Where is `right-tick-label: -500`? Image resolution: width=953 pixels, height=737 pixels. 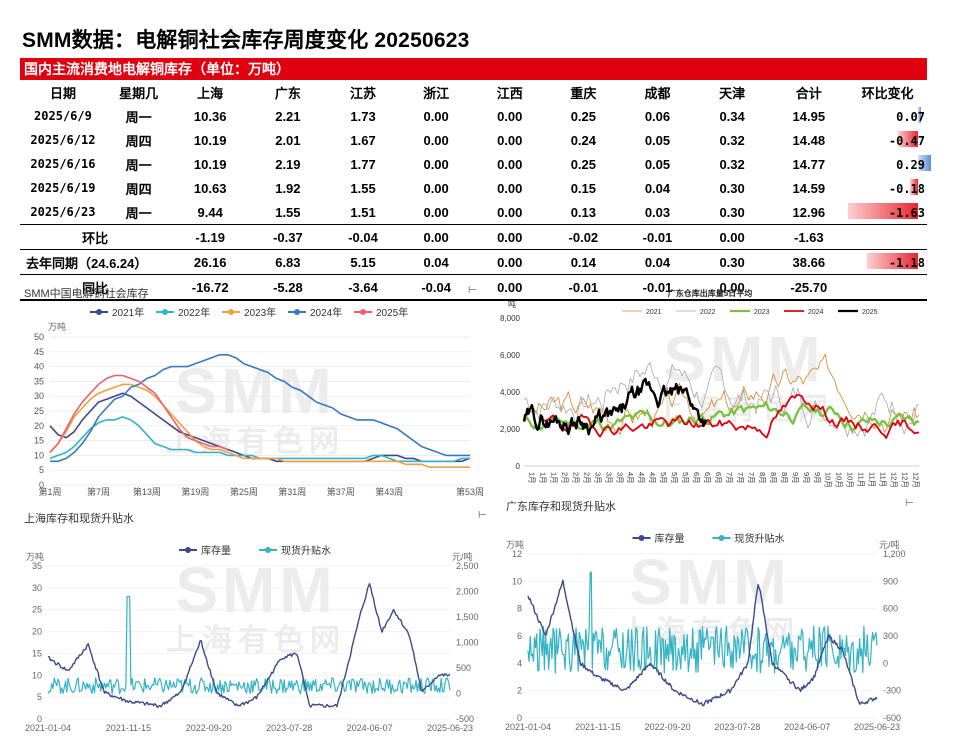 right-tick-label: -500 is located at coordinates (465, 719).